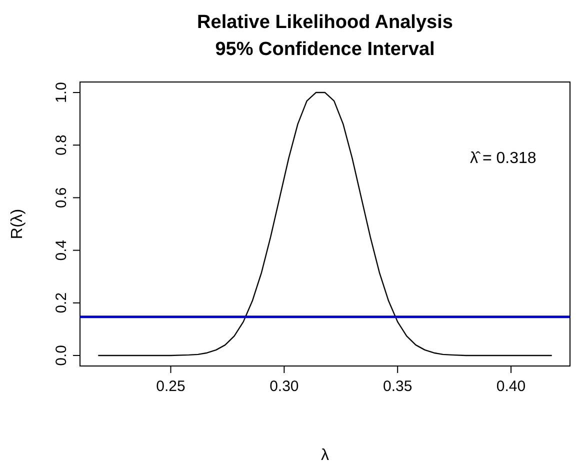 This screenshot has width=578, height=468. I want to click on y-tick-label: 0.6, so click(61, 197).